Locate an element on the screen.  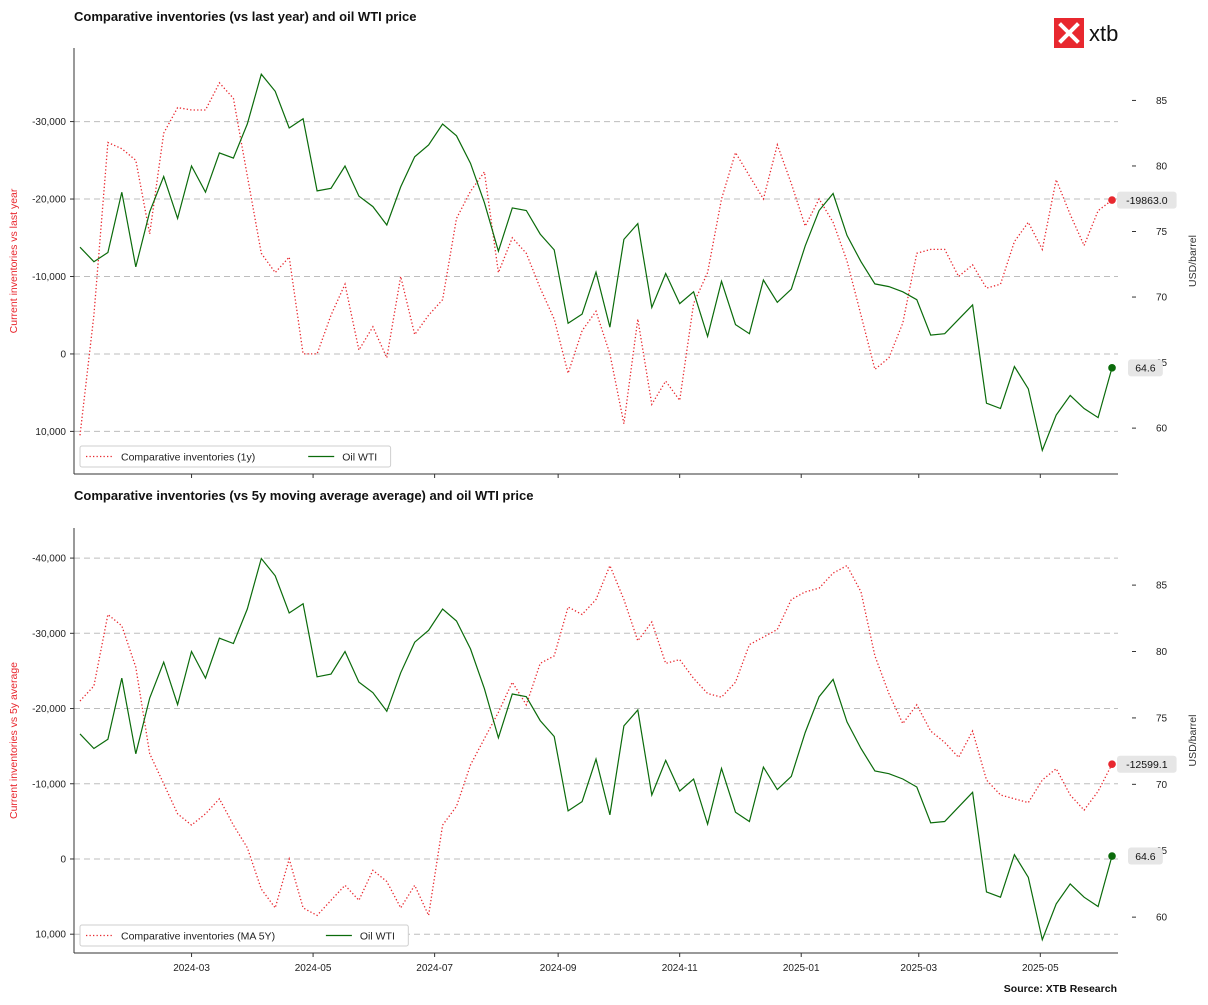
legend: Comparative inventories (1y) Oil WTI is located at coordinates (235, 456).